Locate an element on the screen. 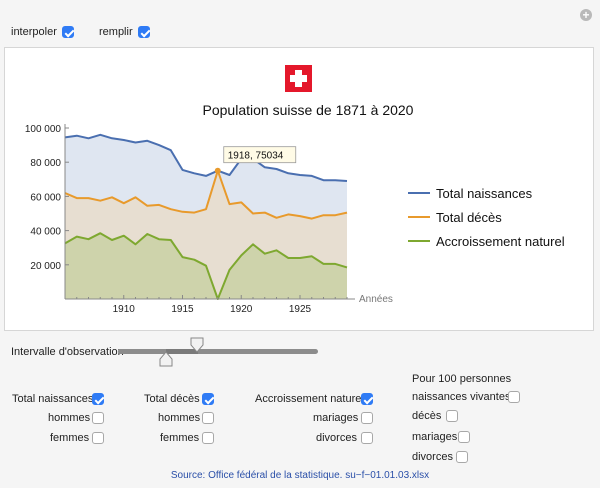 This screenshot has height=488, width=600. y-tick-label: 100 000 is located at coordinates (43, 129).